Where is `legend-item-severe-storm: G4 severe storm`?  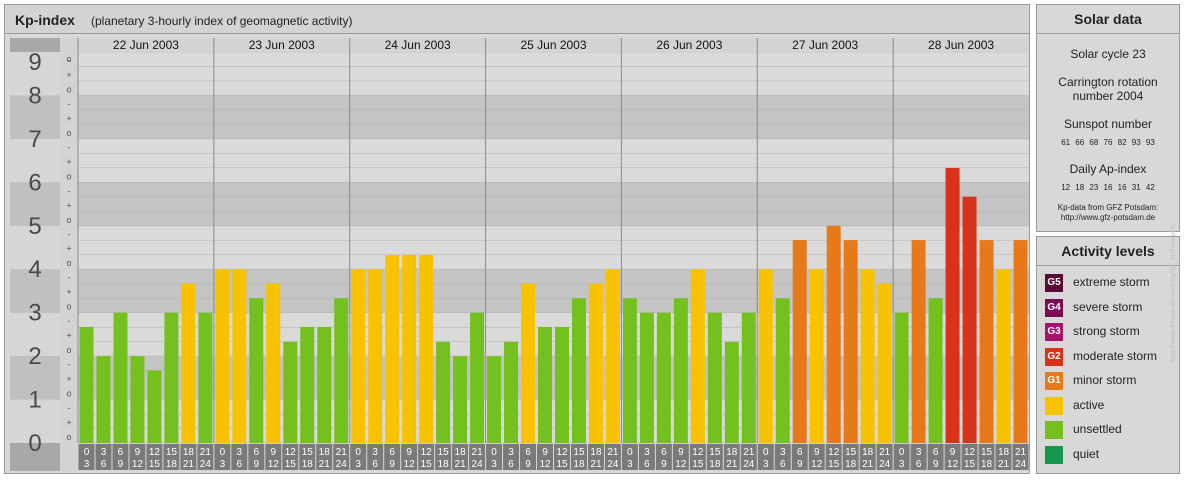
legend-item-severe-storm: G4 severe storm is located at coordinates (1111, 308).